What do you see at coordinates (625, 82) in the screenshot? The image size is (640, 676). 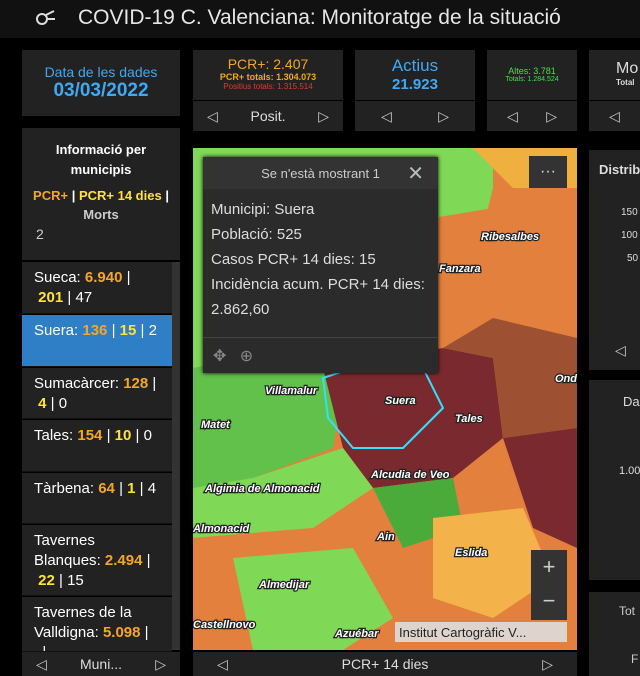 I see `morts-total: Total` at bounding box center [625, 82].